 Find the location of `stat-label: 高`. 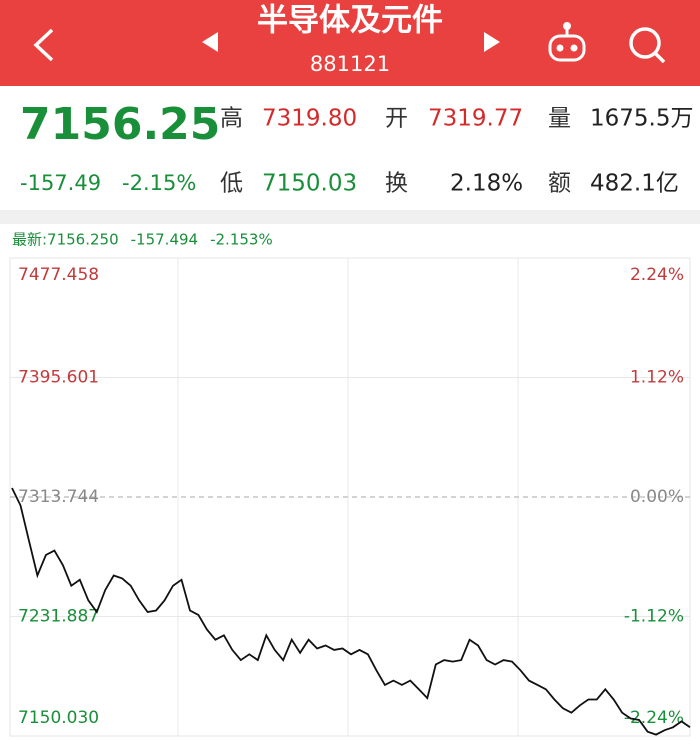

stat-label: 高 is located at coordinates (231, 119).